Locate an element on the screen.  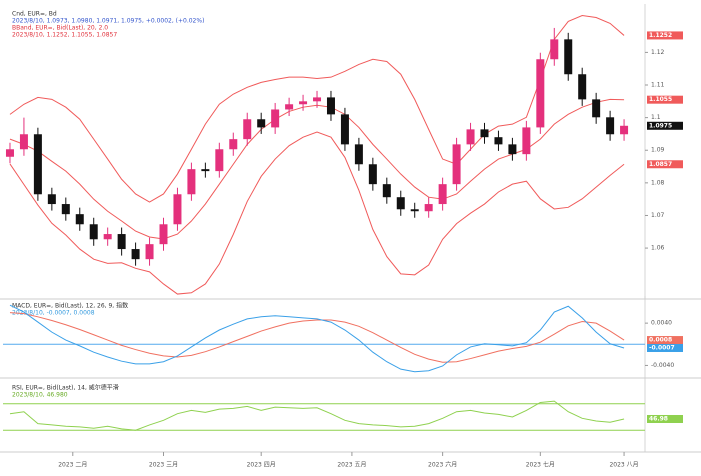
annotation: BBand, EUR=, Bid(Last), 20, 2.0 is located at coordinates (60, 28).